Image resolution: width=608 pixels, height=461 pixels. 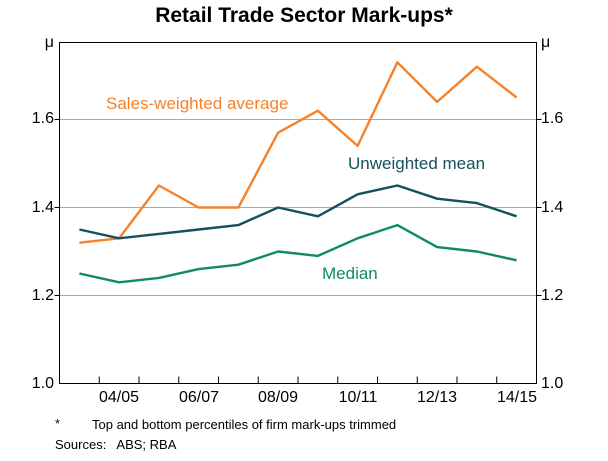 What do you see at coordinates (304, 15) in the screenshot?
I see `chart-title: Retail Trade Sector Mark-ups*` at bounding box center [304, 15].